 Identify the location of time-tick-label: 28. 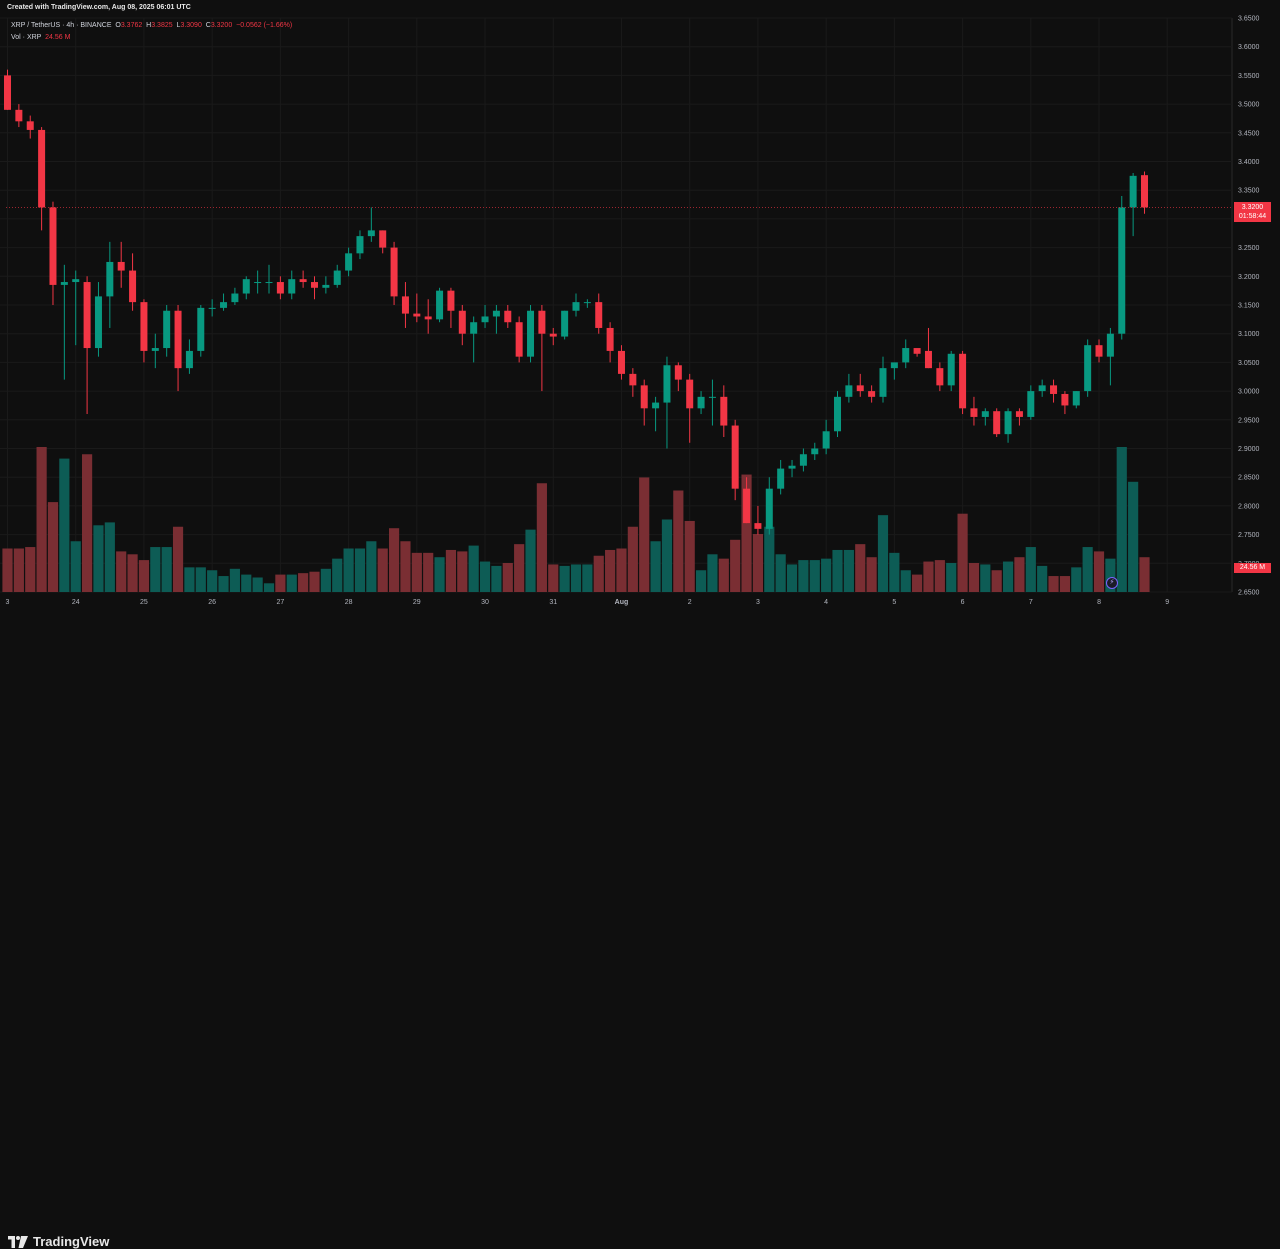
(349, 602).